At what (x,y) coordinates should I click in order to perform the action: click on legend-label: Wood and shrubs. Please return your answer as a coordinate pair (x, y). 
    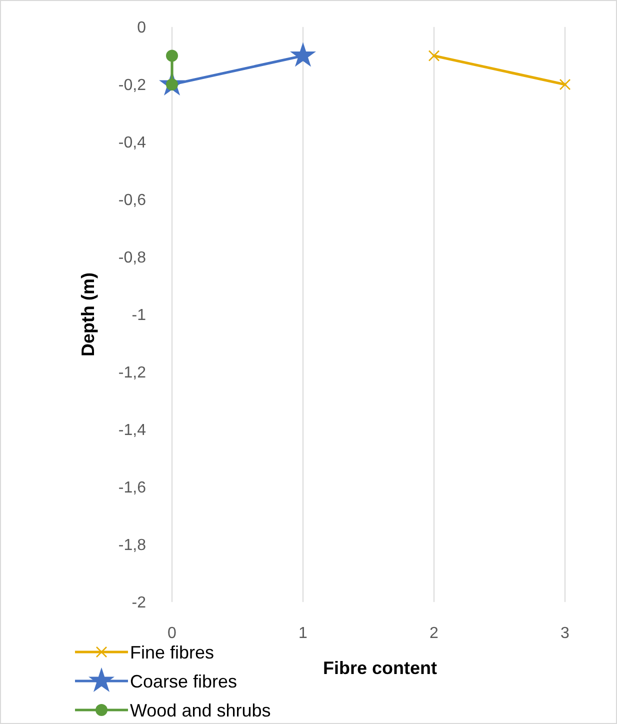
    Looking at the image, I should click on (200, 710).